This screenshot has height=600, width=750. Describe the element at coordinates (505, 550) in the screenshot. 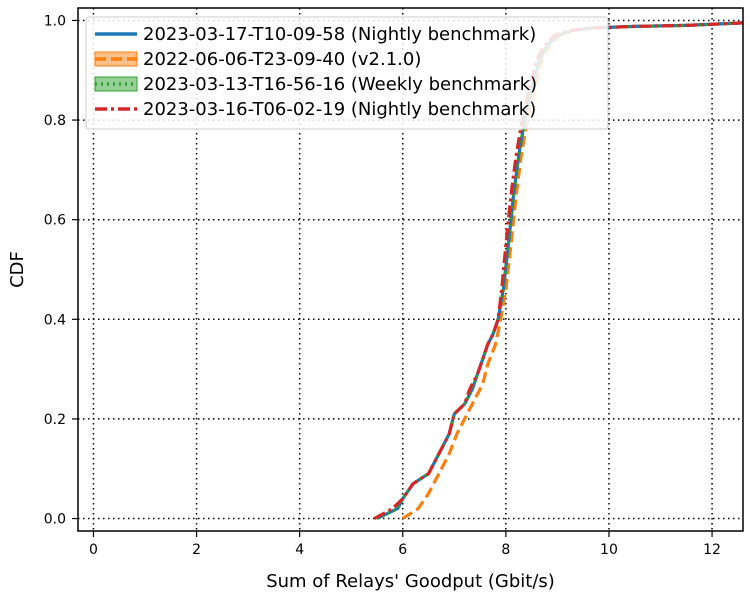

I see `x-tick-label: 8` at that location.